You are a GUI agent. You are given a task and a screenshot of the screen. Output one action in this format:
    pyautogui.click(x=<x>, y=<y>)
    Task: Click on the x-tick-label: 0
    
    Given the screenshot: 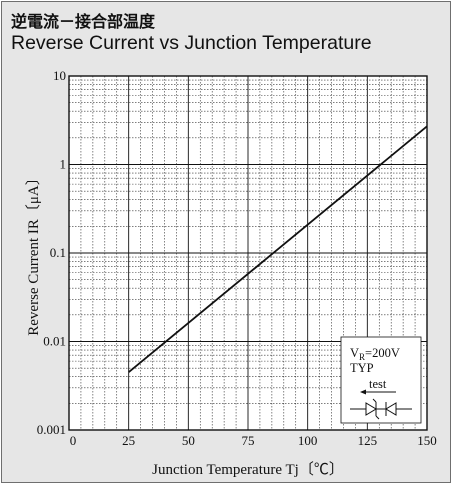 What is the action you would take?
    pyautogui.click(x=73, y=440)
    